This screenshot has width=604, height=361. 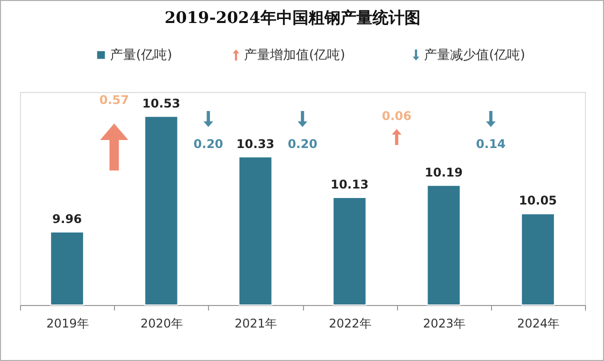 I want to click on data-label: 10.53, so click(x=161, y=103).